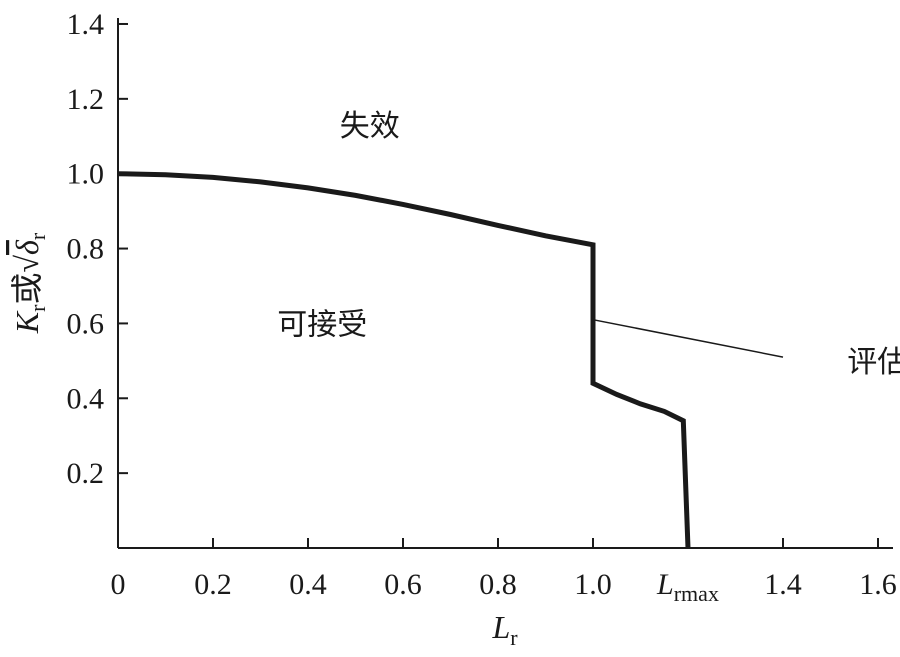 The image size is (900, 657). I want to click on acceptable-region-label: 可接受, so click(322, 324).